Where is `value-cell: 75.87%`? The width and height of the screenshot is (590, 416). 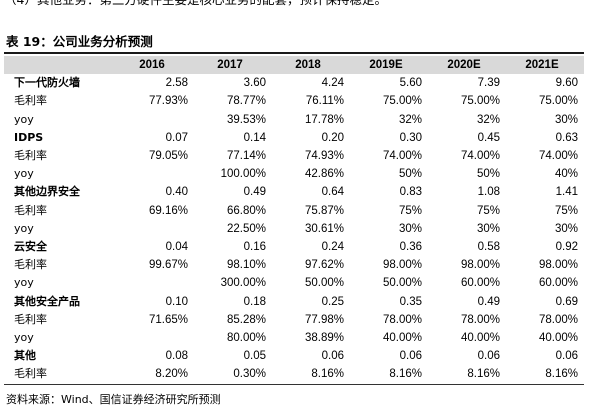 value-cell: 75.87% is located at coordinates (324, 210).